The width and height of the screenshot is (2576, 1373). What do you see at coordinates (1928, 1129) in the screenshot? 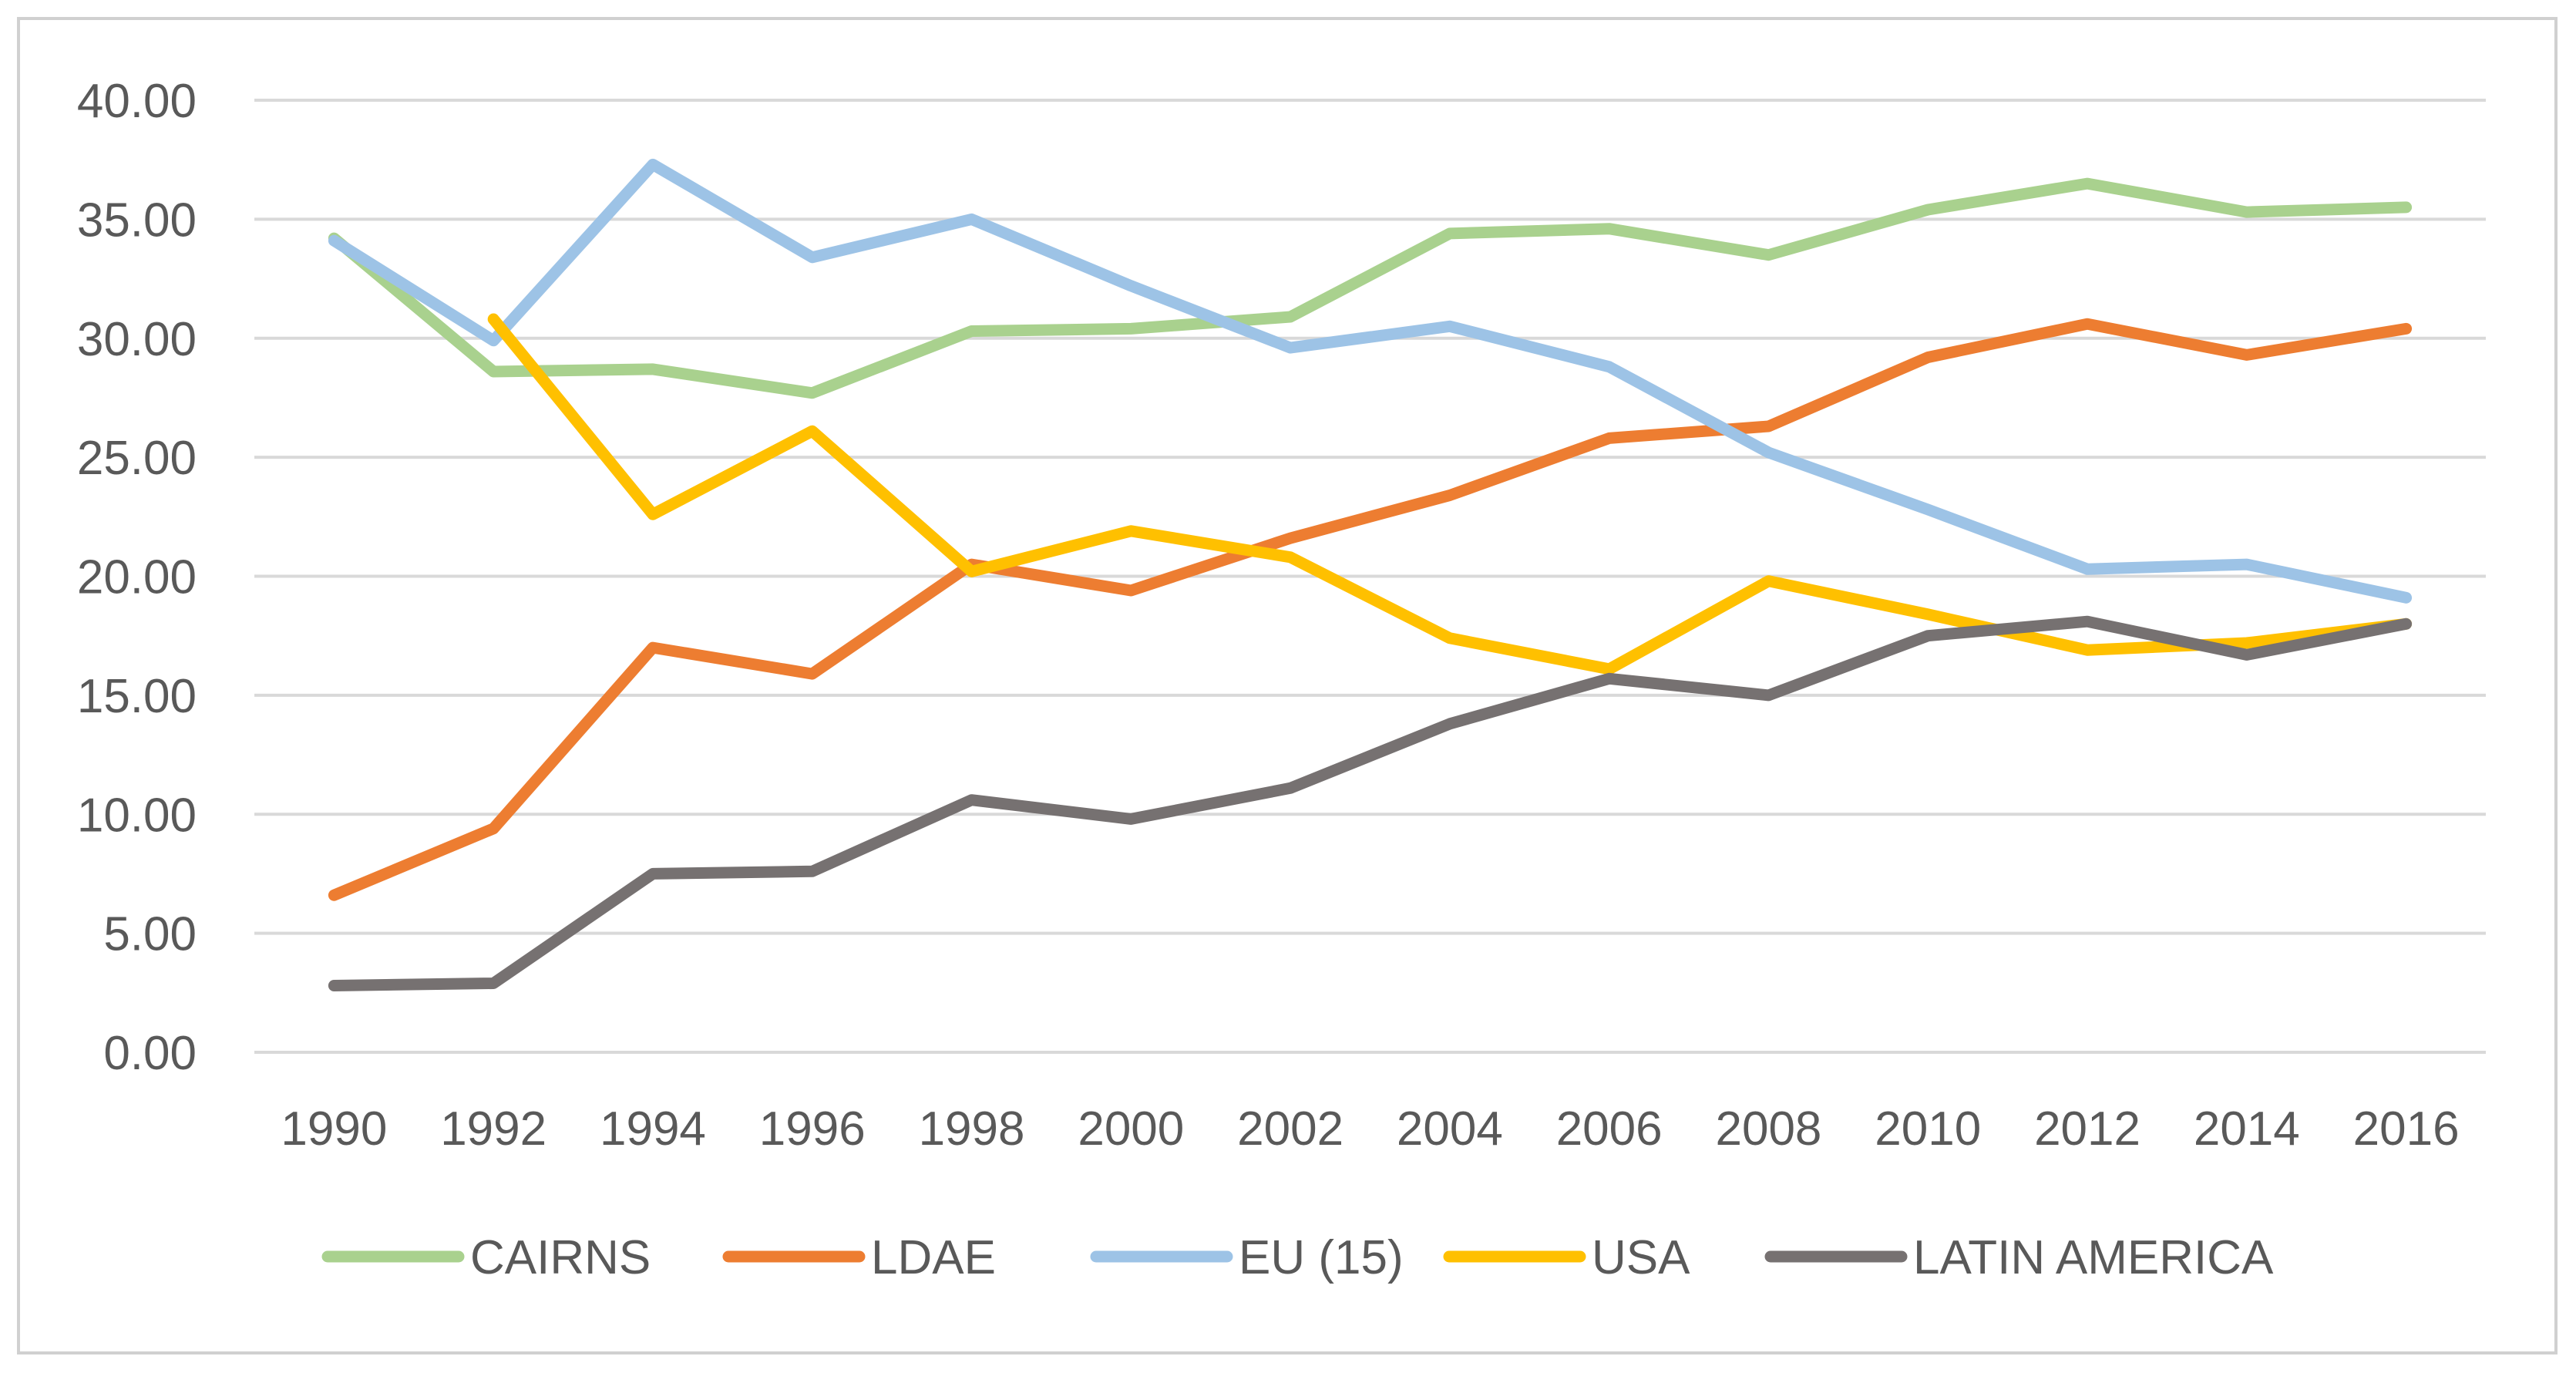
I see `x-tick-label: 2010` at bounding box center [1928, 1129].